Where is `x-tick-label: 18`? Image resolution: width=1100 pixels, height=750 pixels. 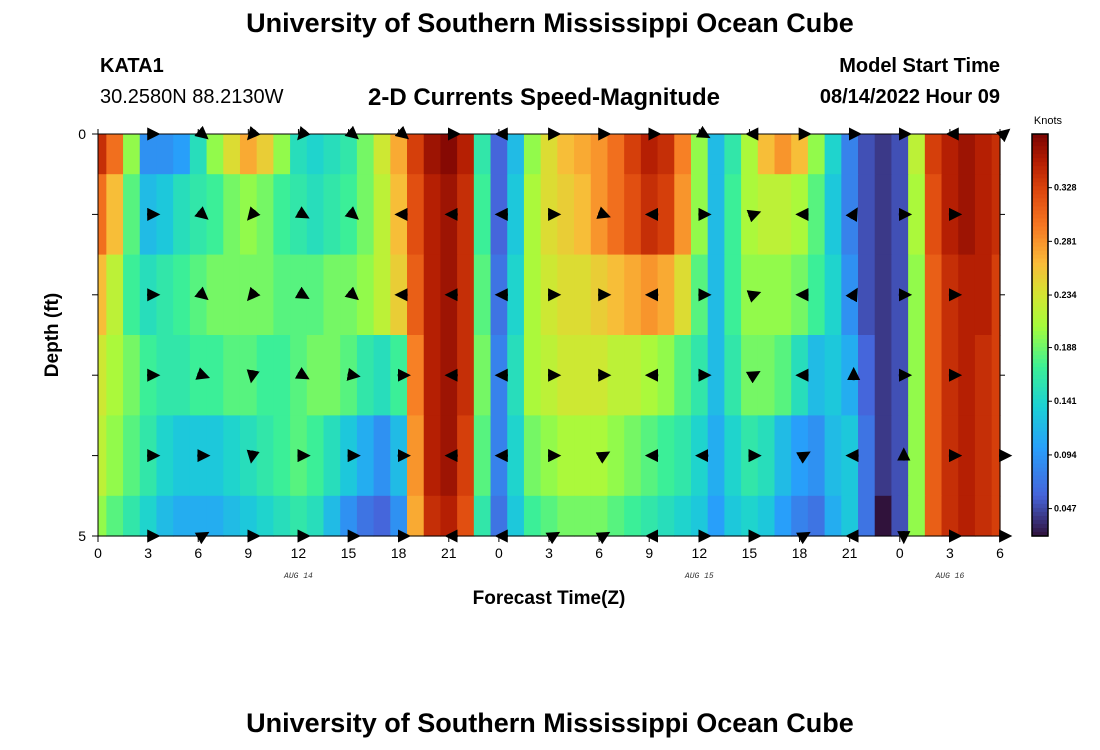 x-tick-label: 18 is located at coordinates (800, 553).